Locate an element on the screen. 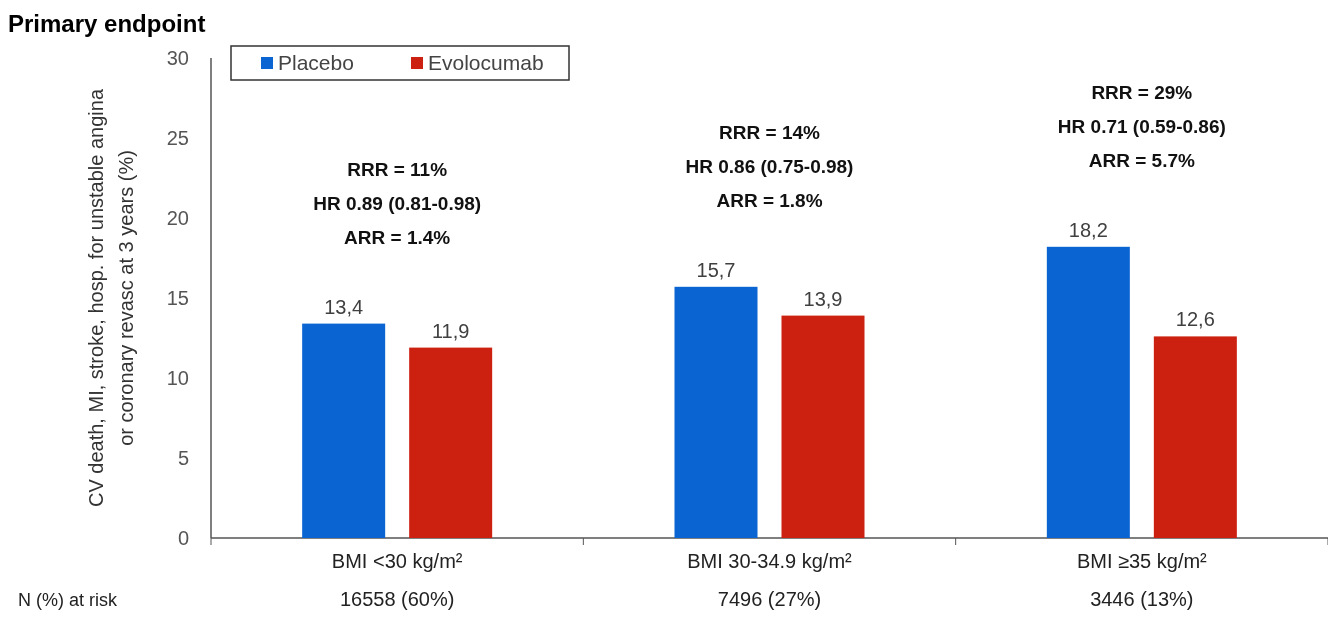  text: 16558 (60%) is located at coordinates (397, 599).